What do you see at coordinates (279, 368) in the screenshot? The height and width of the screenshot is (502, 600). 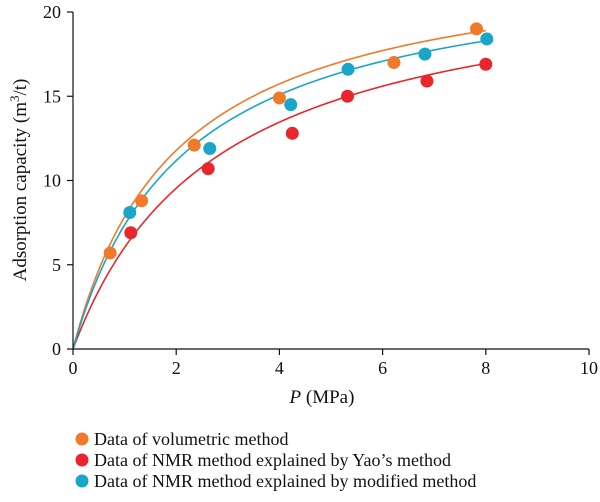 I see `x-tick-label: 4` at bounding box center [279, 368].